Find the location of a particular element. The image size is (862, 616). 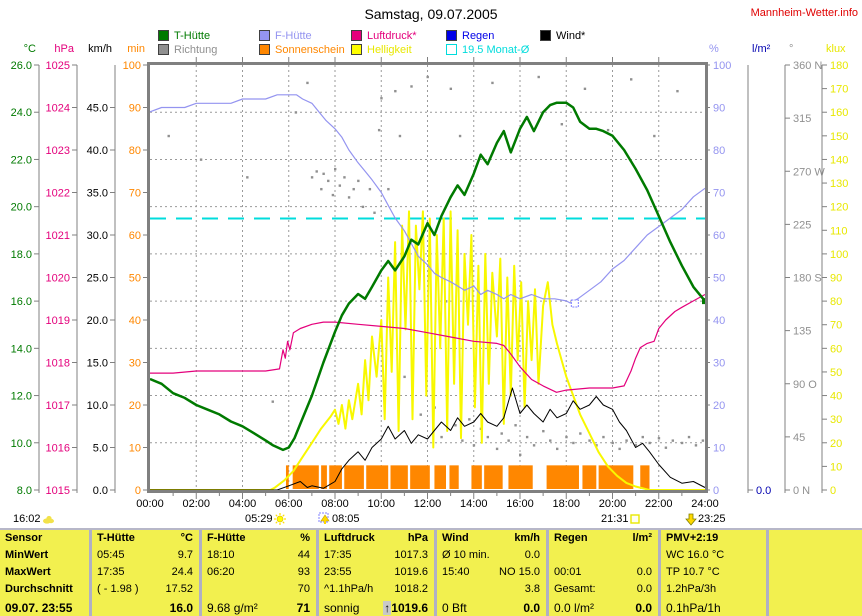

legend-item-t-h-tte: T-Hütte is located at coordinates (184, 35).